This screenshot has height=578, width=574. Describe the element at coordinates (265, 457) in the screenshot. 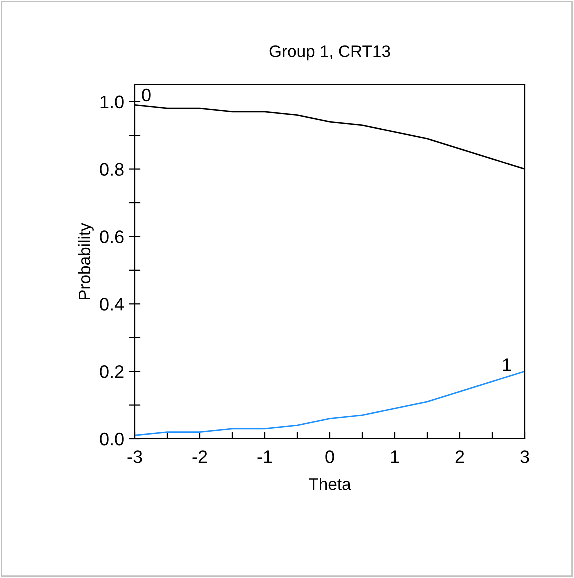

I see `x-tick-label: -1` at that location.